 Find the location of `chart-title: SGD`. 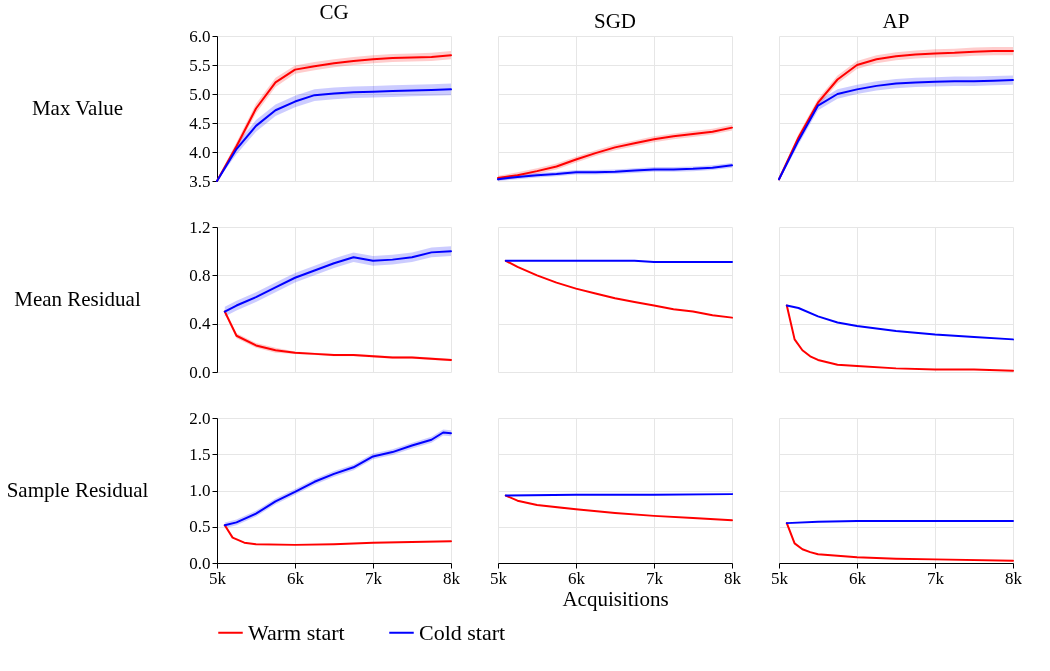

chart-title: SGD is located at coordinates (615, 21).